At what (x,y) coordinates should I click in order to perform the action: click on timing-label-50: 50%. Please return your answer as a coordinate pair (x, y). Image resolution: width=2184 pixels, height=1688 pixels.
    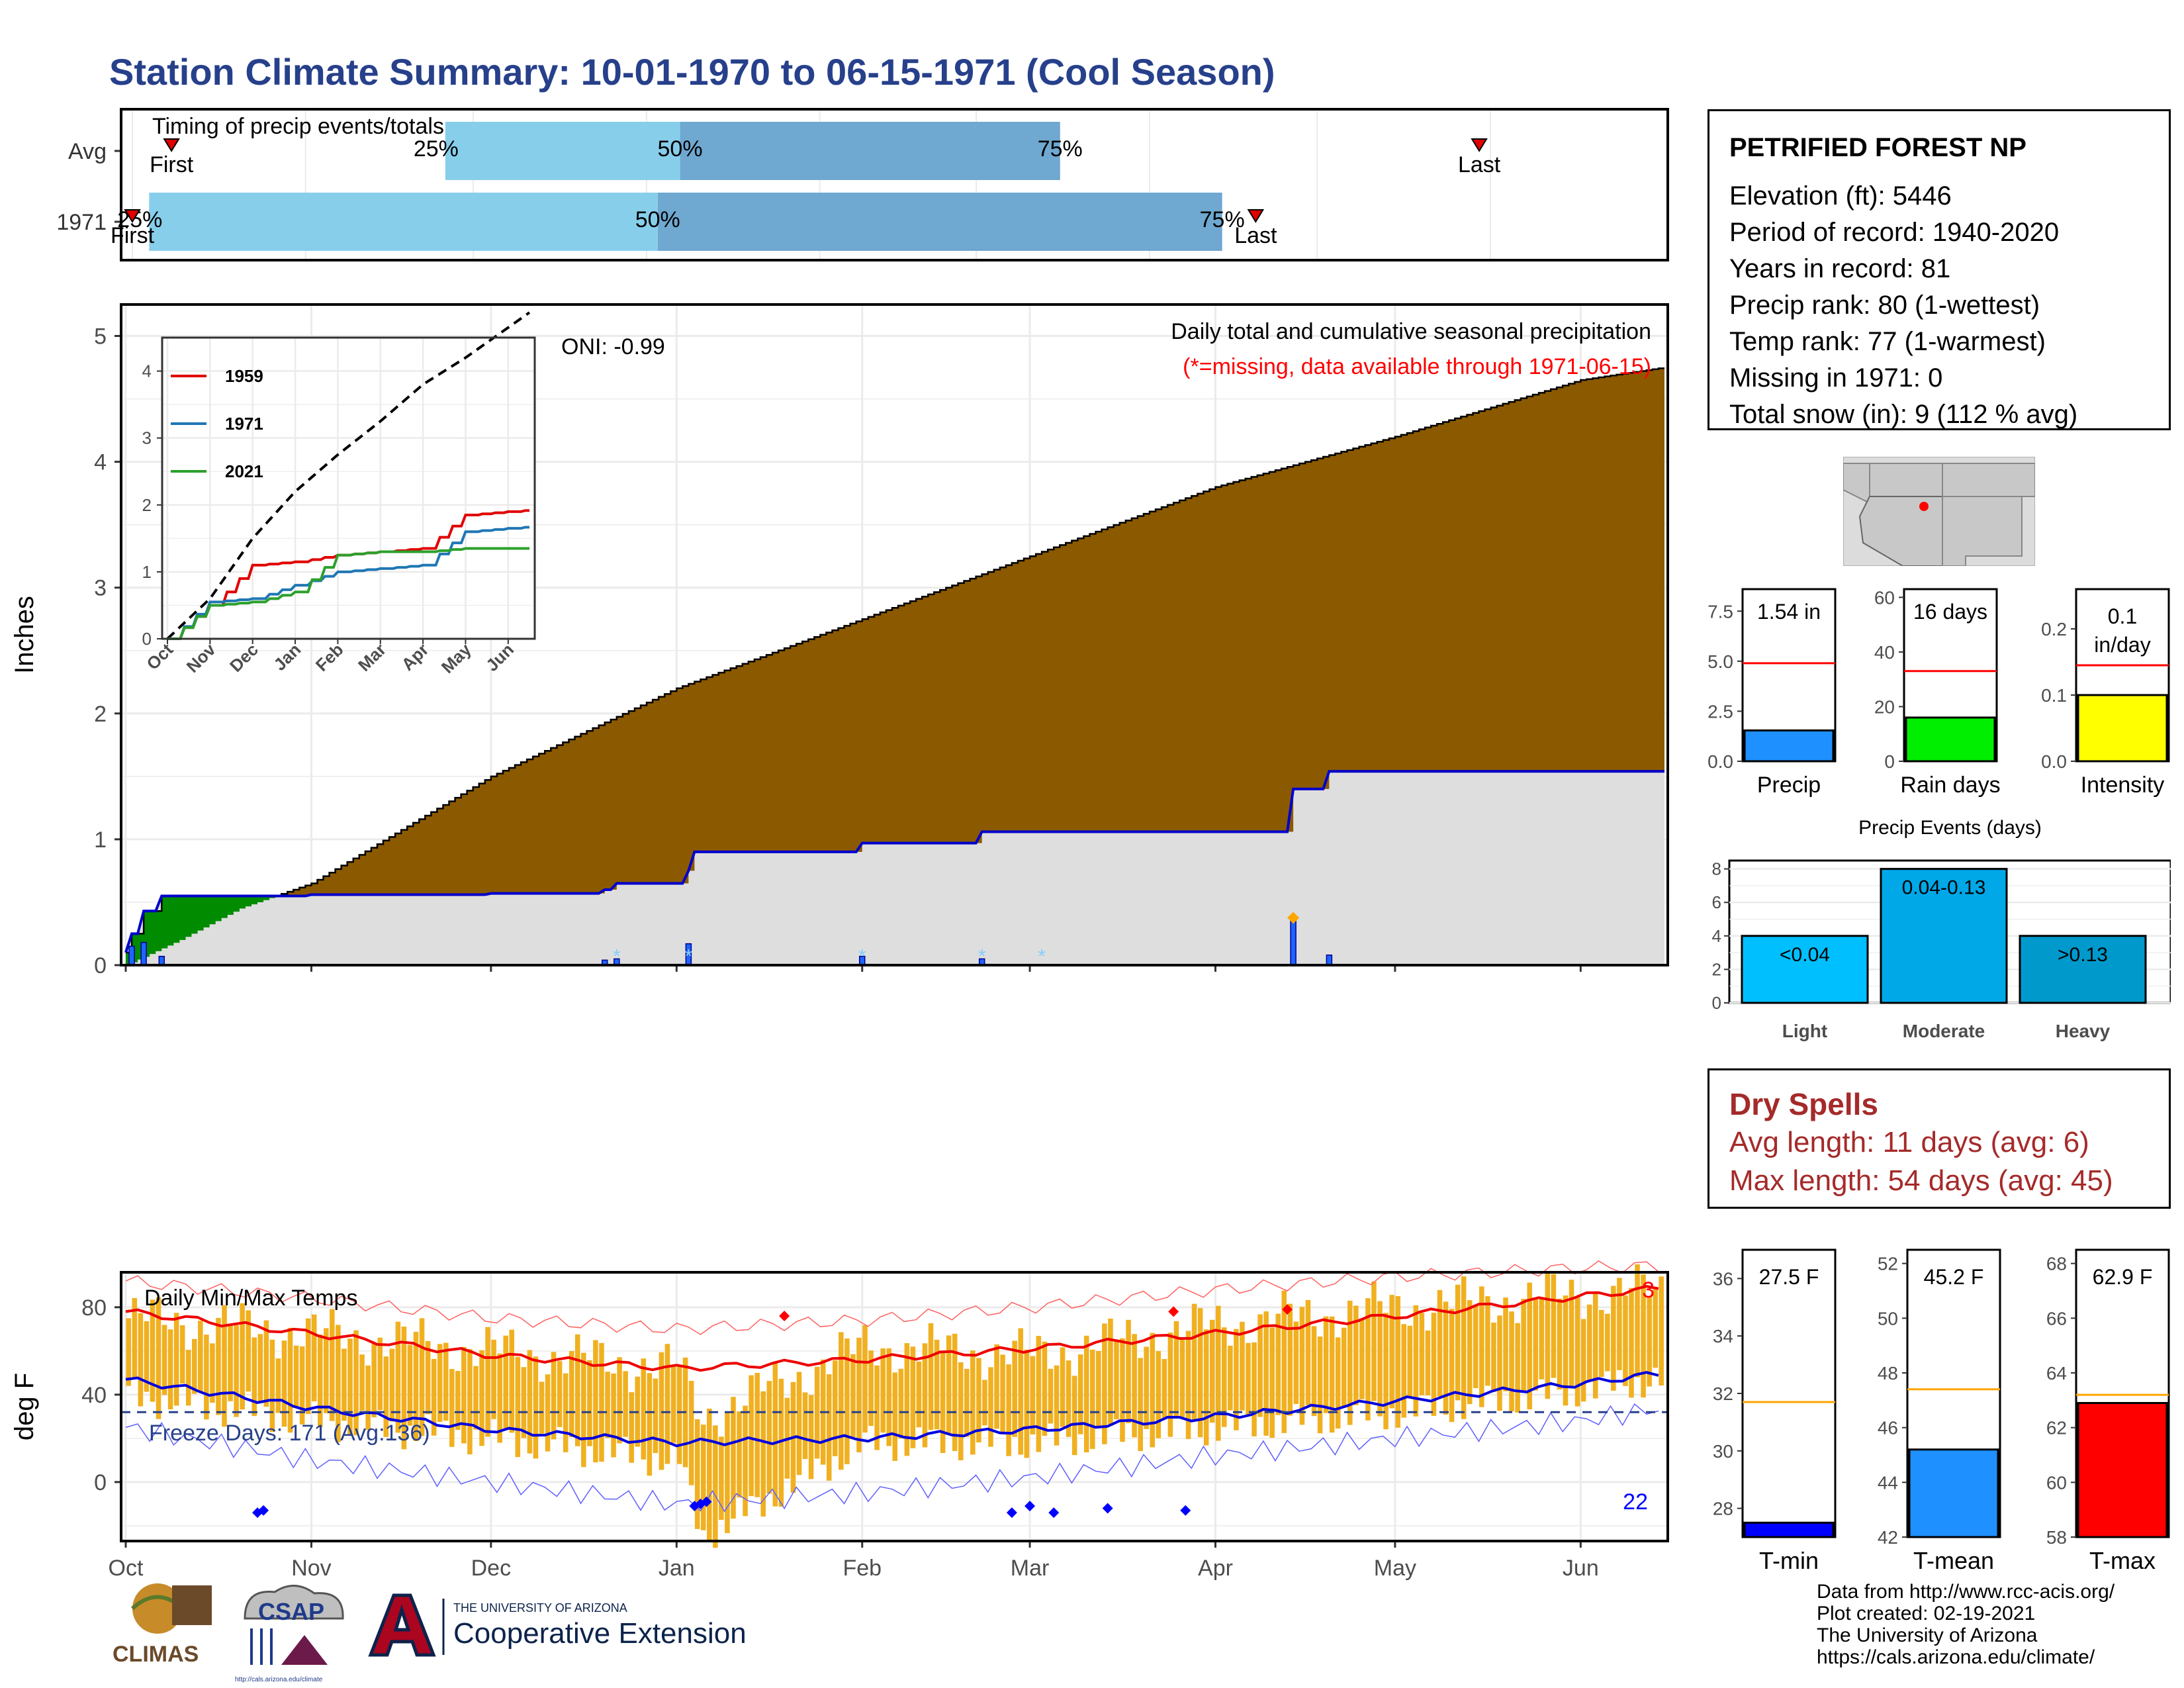
    Looking at the image, I should click on (680, 149).